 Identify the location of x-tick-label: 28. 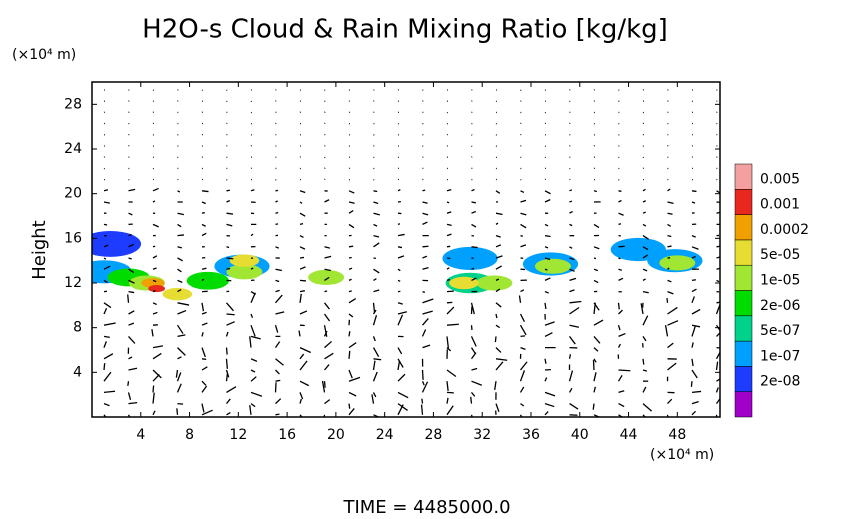
(434, 435).